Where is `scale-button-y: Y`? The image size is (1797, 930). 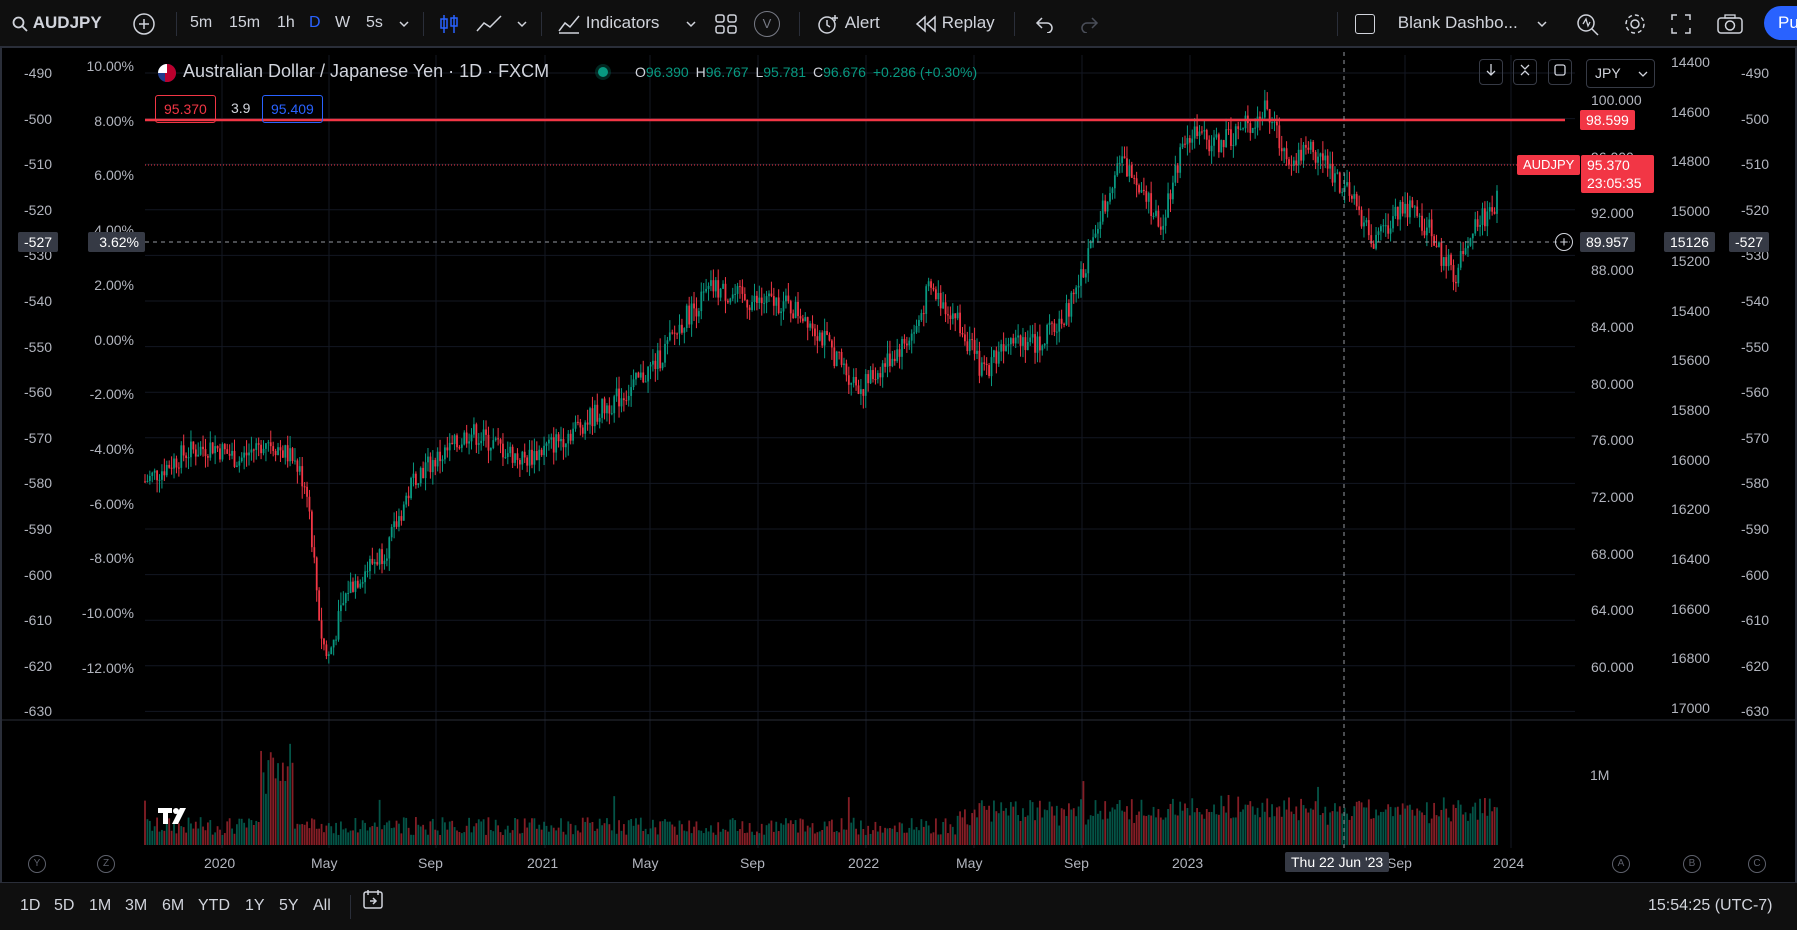
scale-button-y: Y is located at coordinates (37, 864).